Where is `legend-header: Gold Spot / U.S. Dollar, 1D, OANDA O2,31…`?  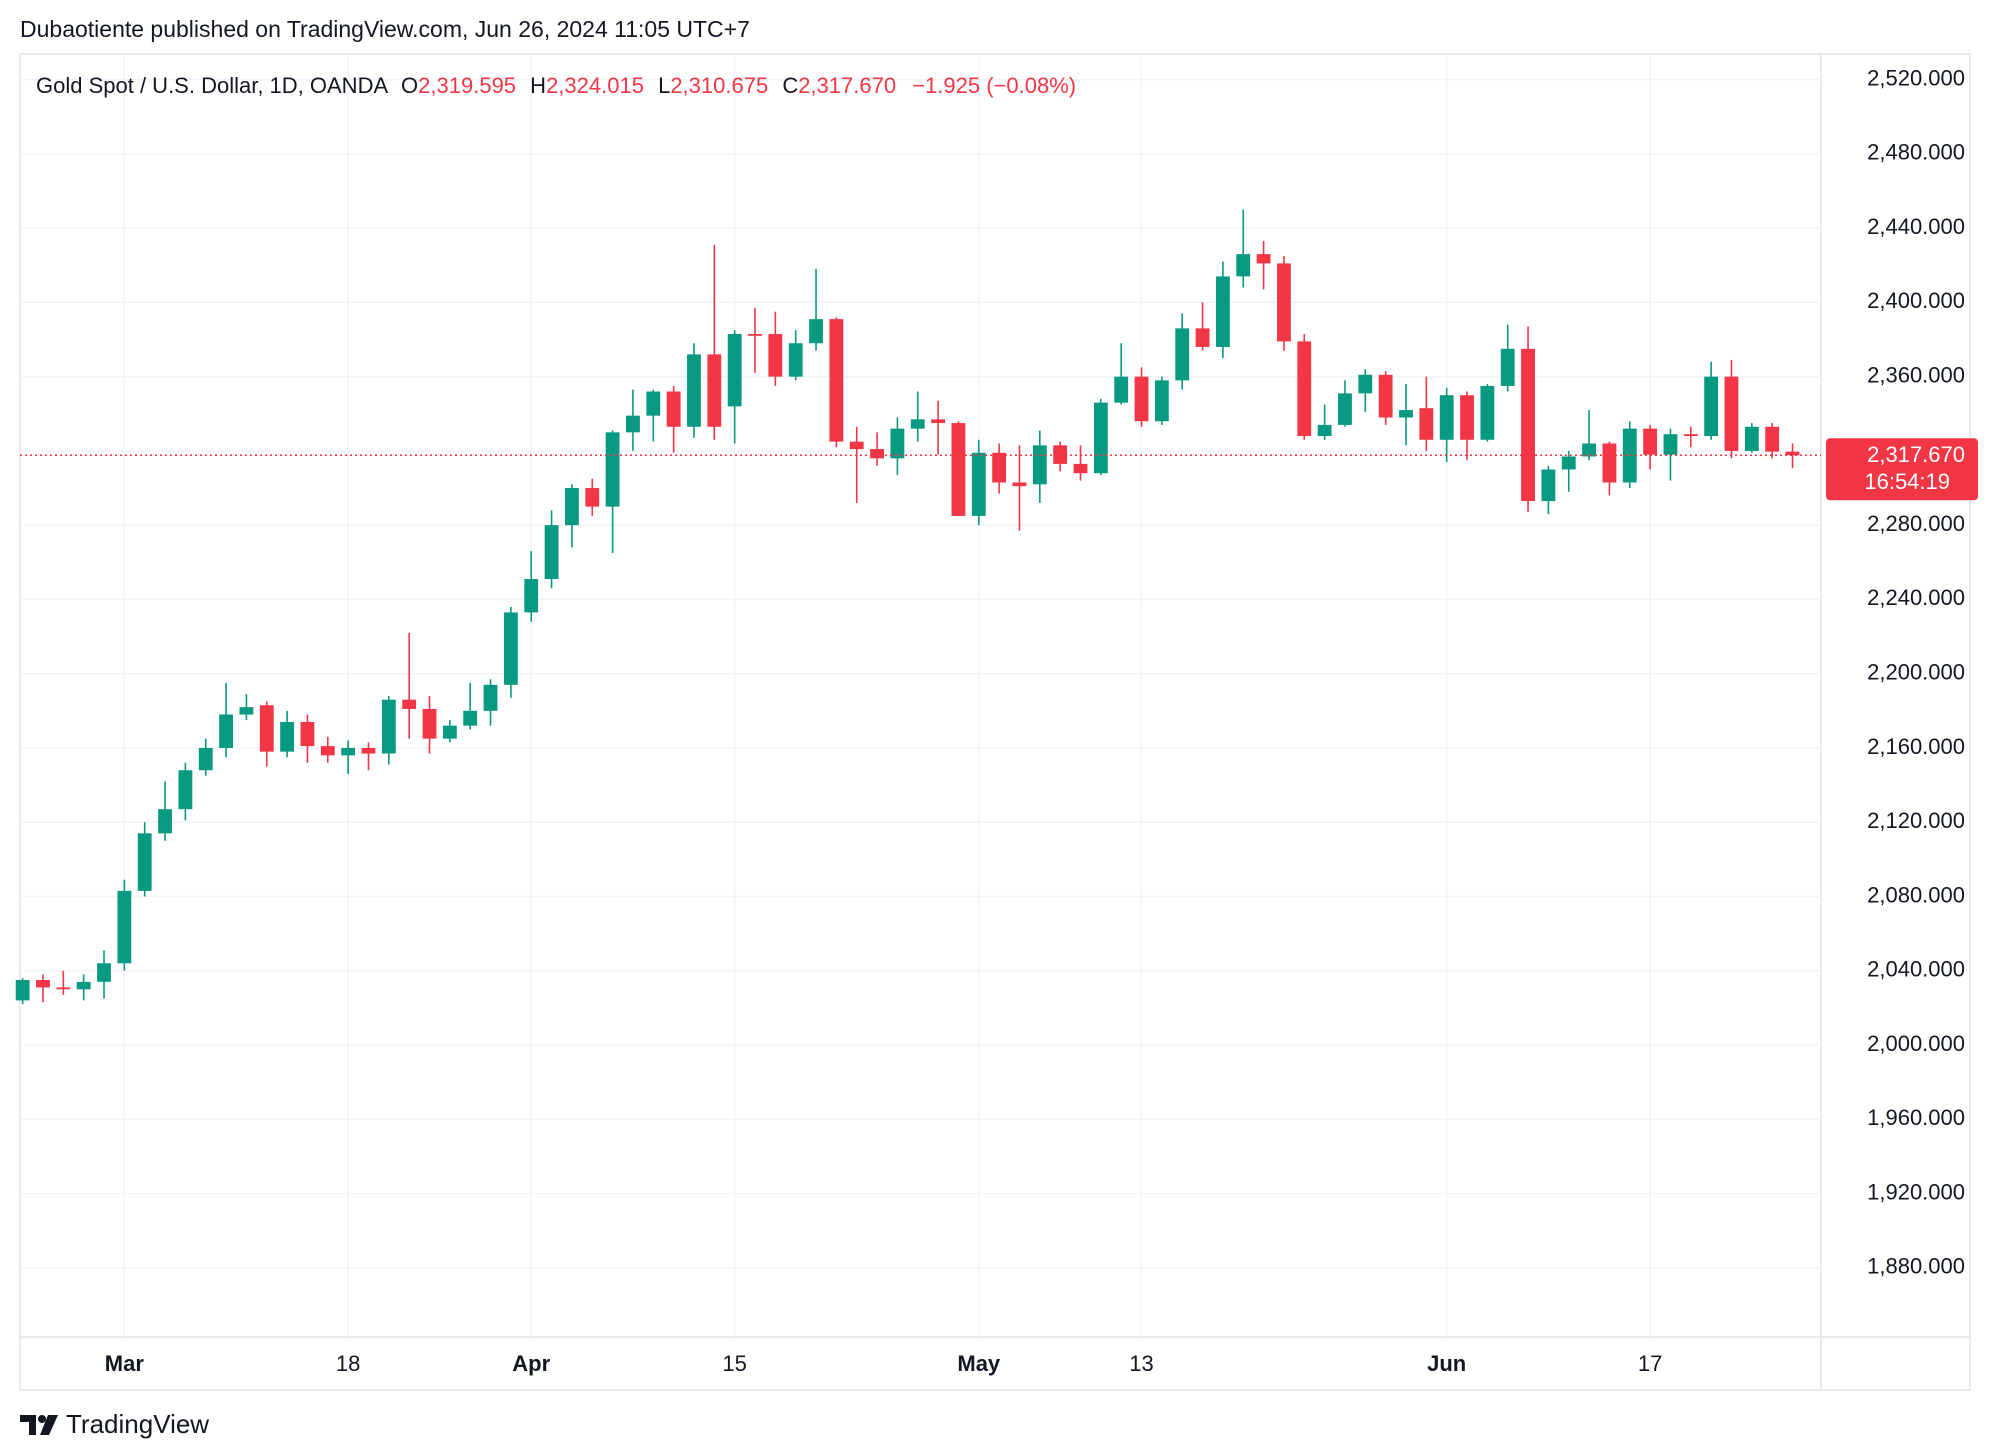 legend-header: Gold Spot / U.S. Dollar, 1D, OANDA O2,31… is located at coordinates (556, 85).